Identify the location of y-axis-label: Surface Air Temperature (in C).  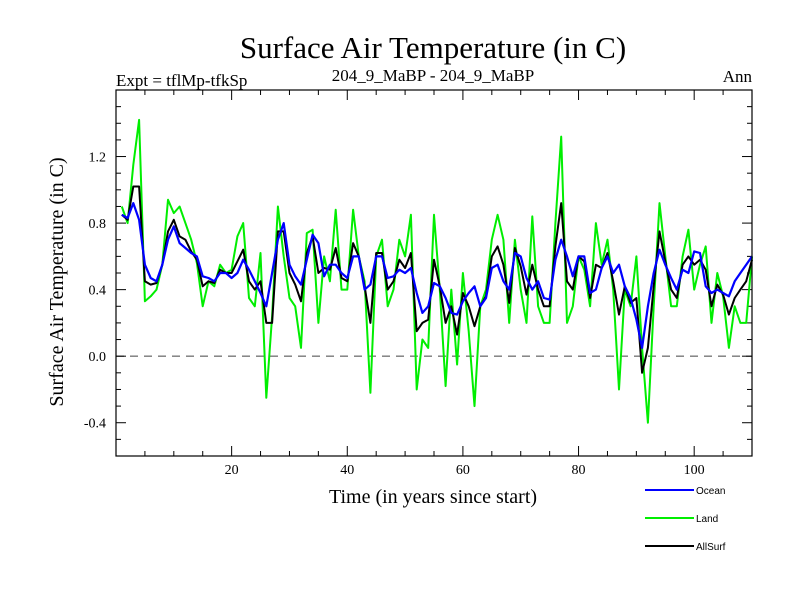
(57, 281).